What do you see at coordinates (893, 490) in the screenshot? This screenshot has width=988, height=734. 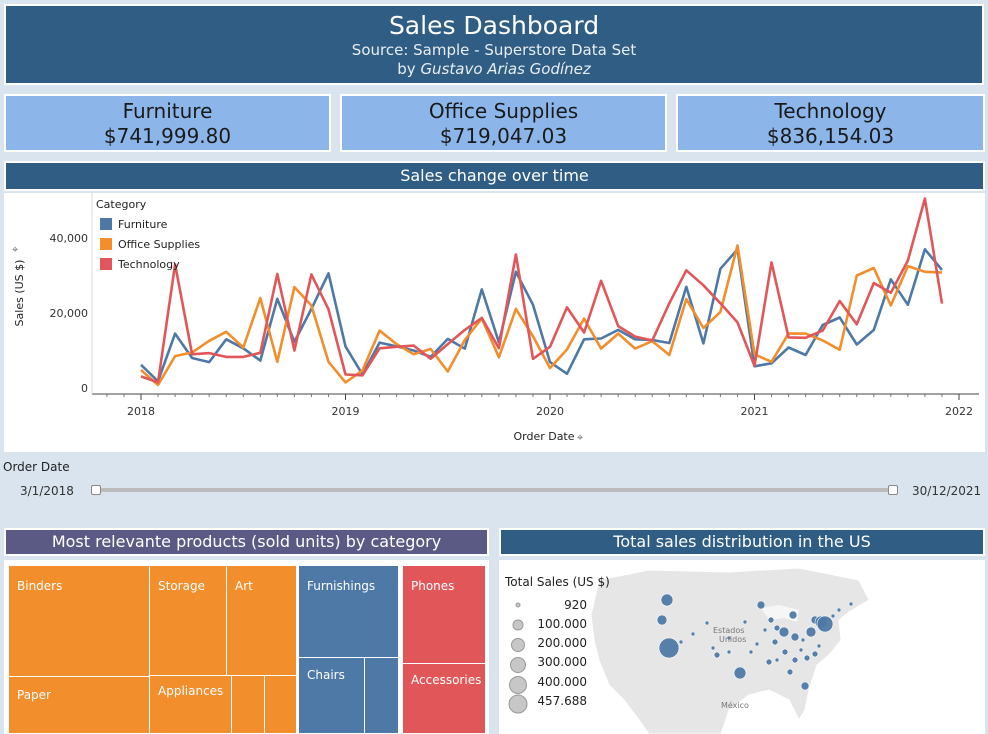 I see `slider-end-handle` at bounding box center [893, 490].